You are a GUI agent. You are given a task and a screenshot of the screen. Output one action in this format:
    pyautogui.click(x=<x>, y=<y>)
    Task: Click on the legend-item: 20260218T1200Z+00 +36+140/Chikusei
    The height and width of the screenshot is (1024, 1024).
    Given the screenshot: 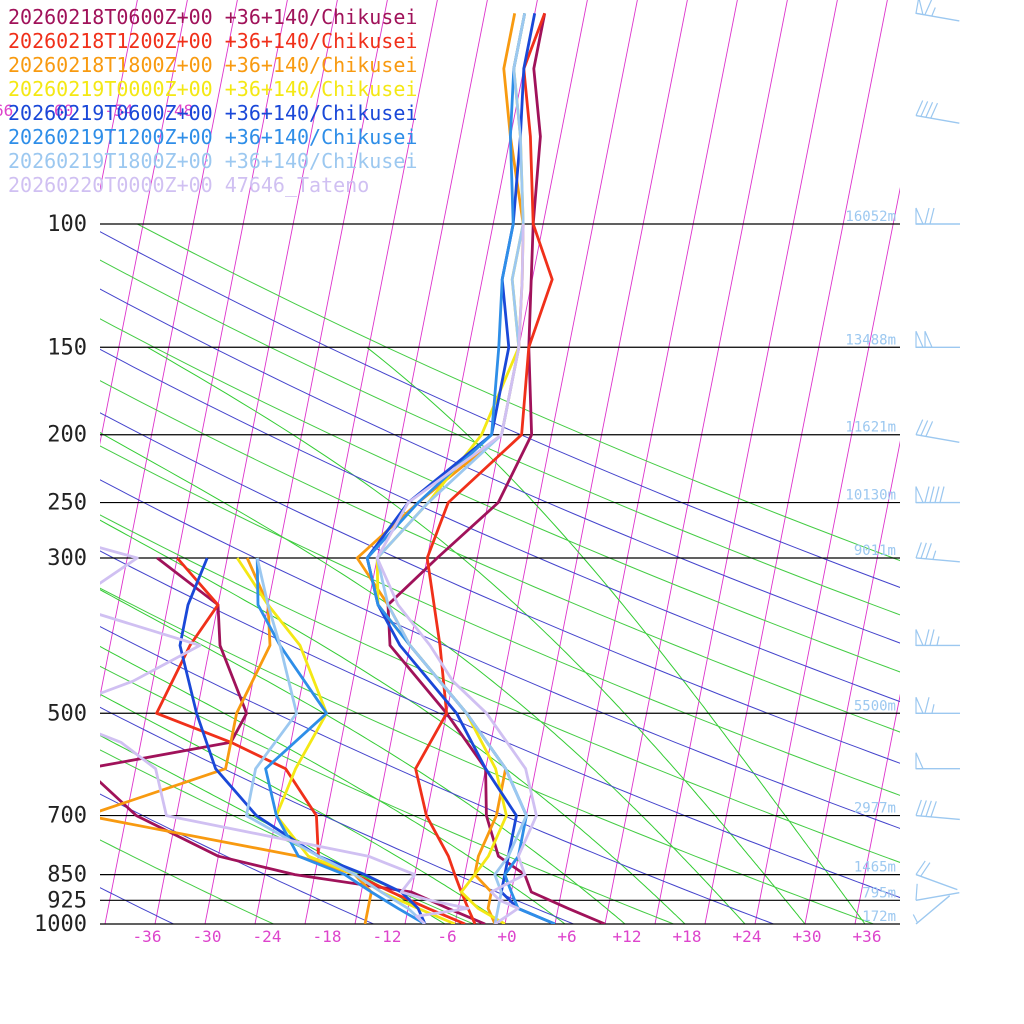 What is the action you would take?
    pyautogui.click(x=212, y=41)
    